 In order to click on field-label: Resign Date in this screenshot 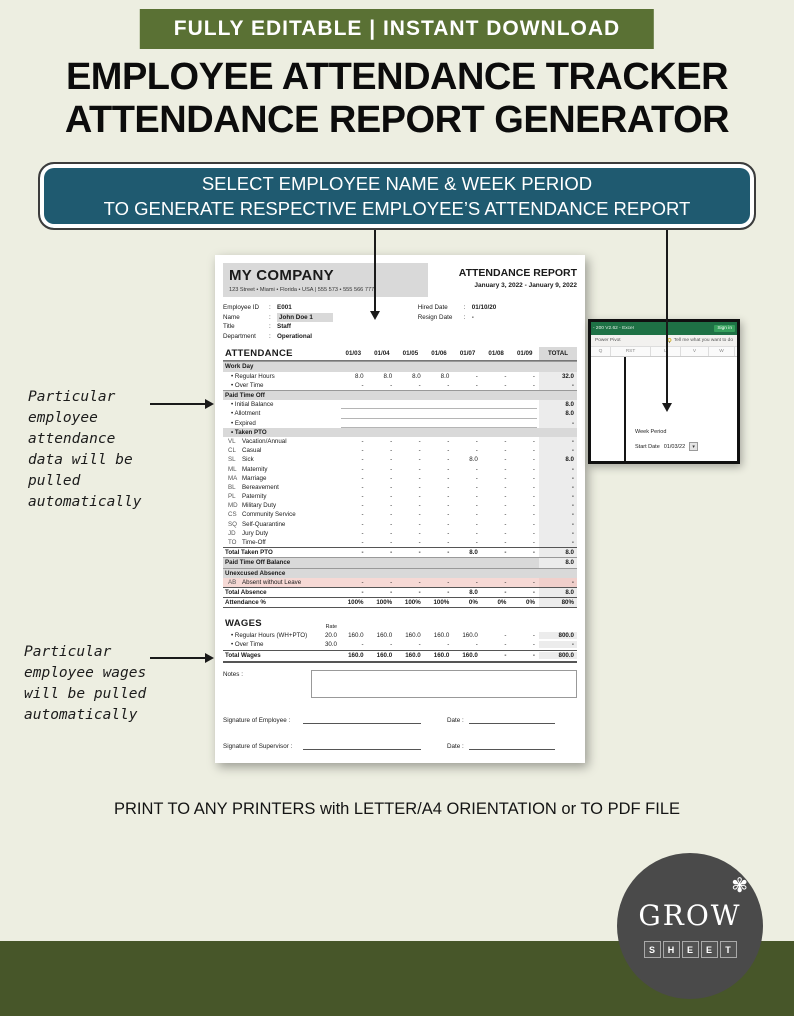, I will do `click(435, 317)`.